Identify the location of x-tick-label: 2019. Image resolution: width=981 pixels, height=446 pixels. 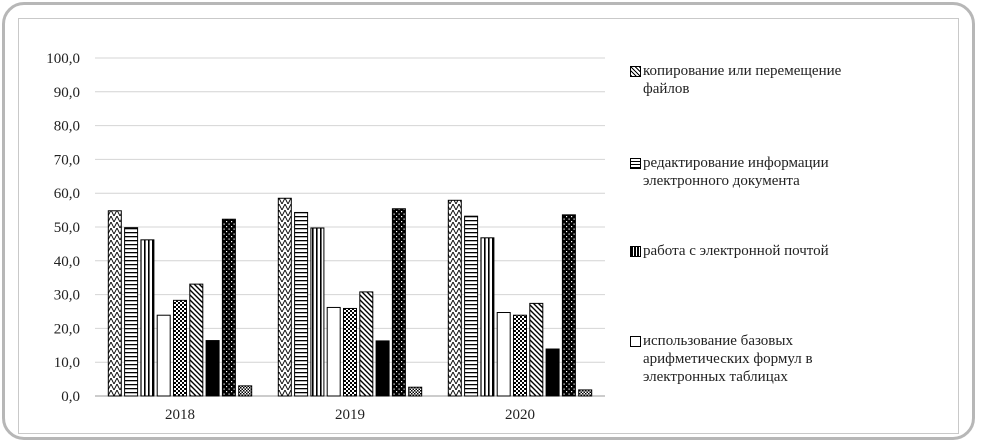
(350, 415).